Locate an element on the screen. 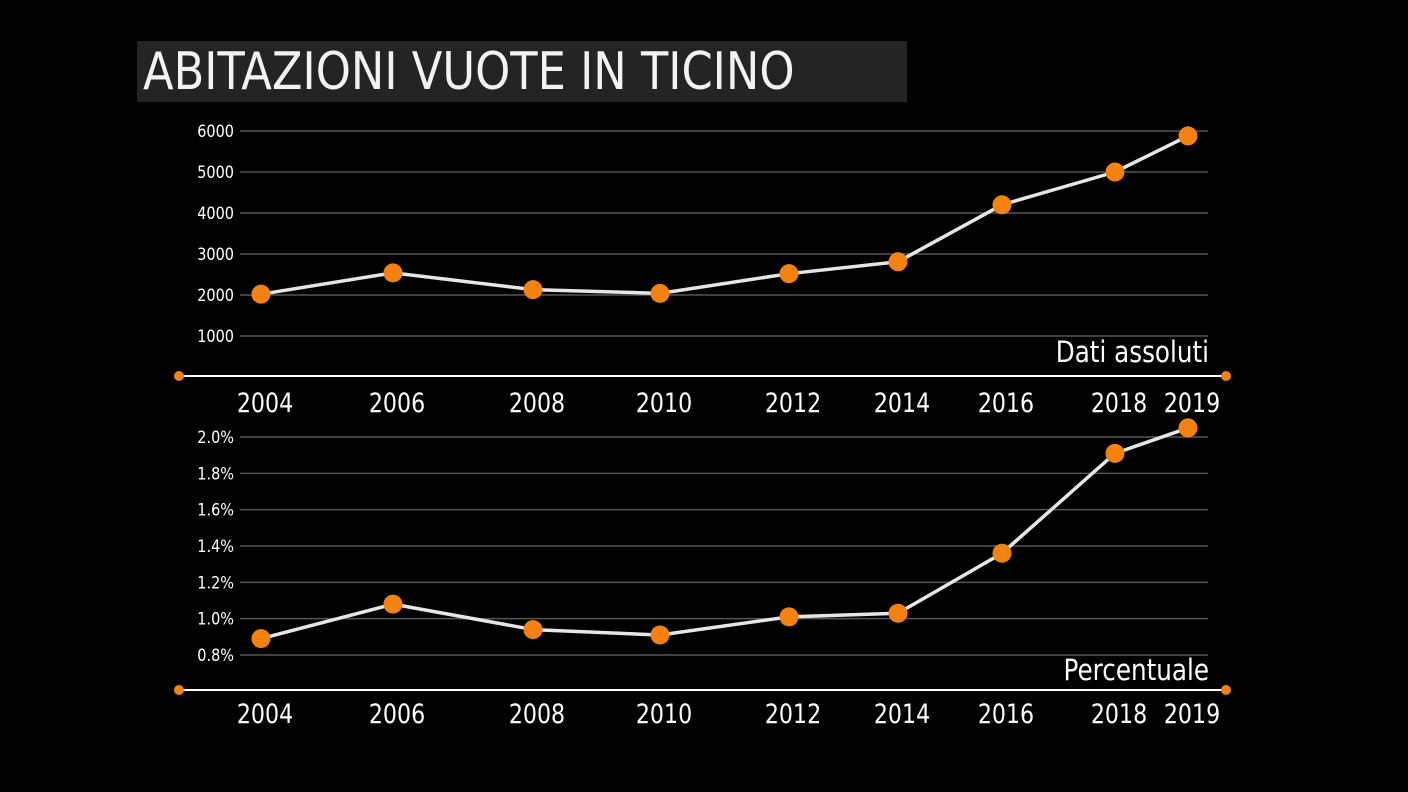 This screenshot has height=792, width=1408. chart-title: ABITAZIONI VUOTE IN TICINO is located at coordinates (469, 71).